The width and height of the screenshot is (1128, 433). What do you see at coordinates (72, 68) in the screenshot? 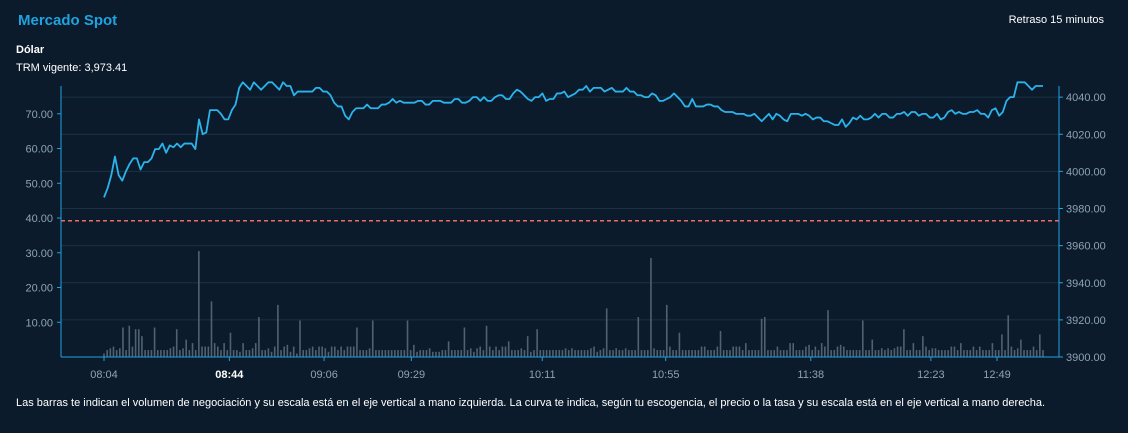
I see `trm-label: TRM vigente: 3,973.41` at bounding box center [72, 68].